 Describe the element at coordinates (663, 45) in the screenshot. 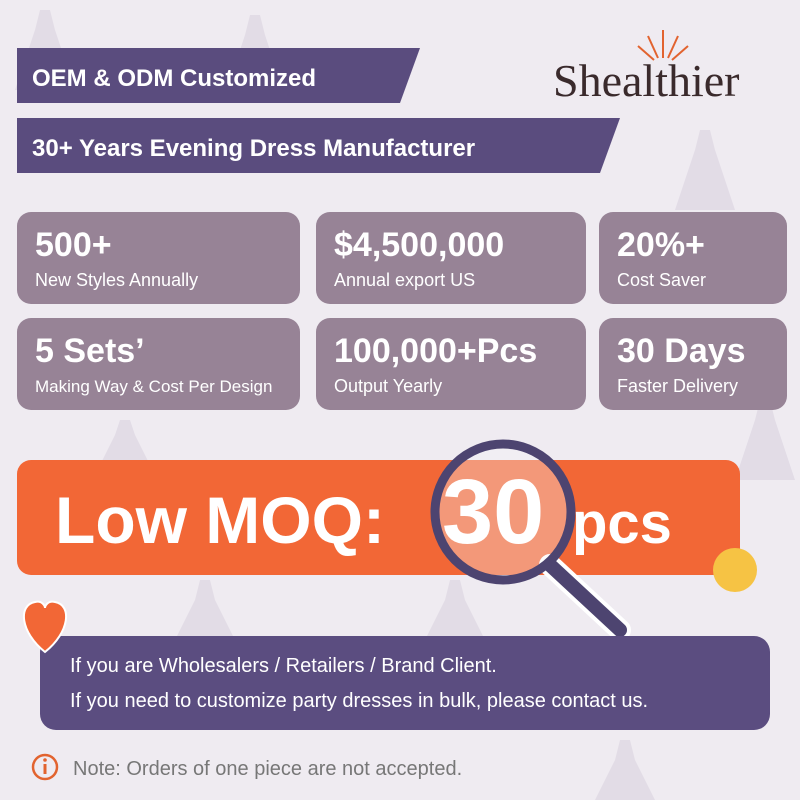

I see `brand-logo-rays` at that location.